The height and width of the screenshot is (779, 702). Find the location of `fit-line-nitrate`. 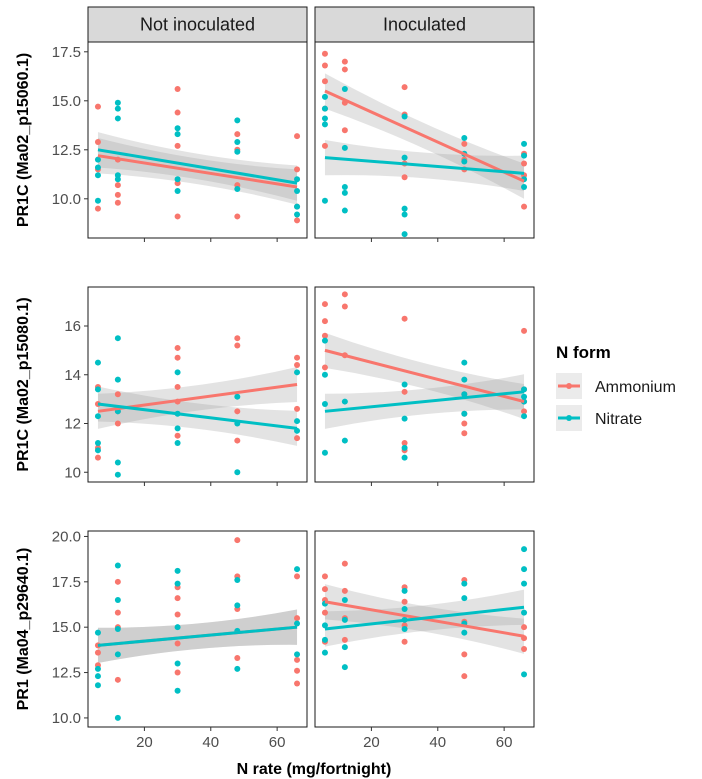

fit-line-nitrate is located at coordinates (197, 166).